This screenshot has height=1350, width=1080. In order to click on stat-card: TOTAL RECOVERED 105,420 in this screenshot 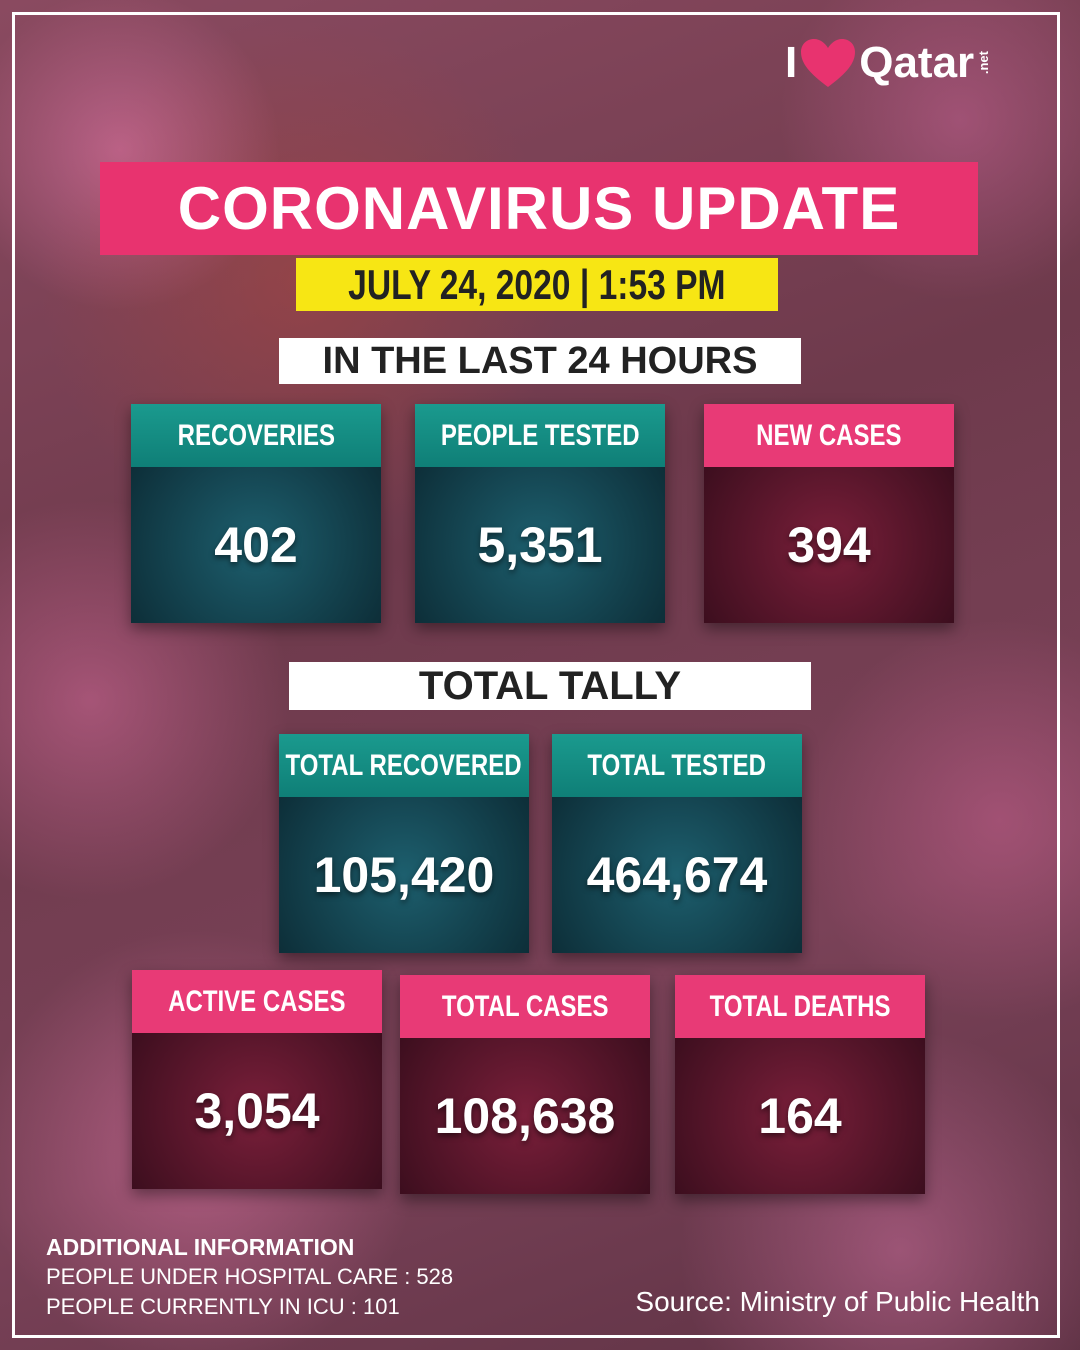, I will do `click(404, 843)`.